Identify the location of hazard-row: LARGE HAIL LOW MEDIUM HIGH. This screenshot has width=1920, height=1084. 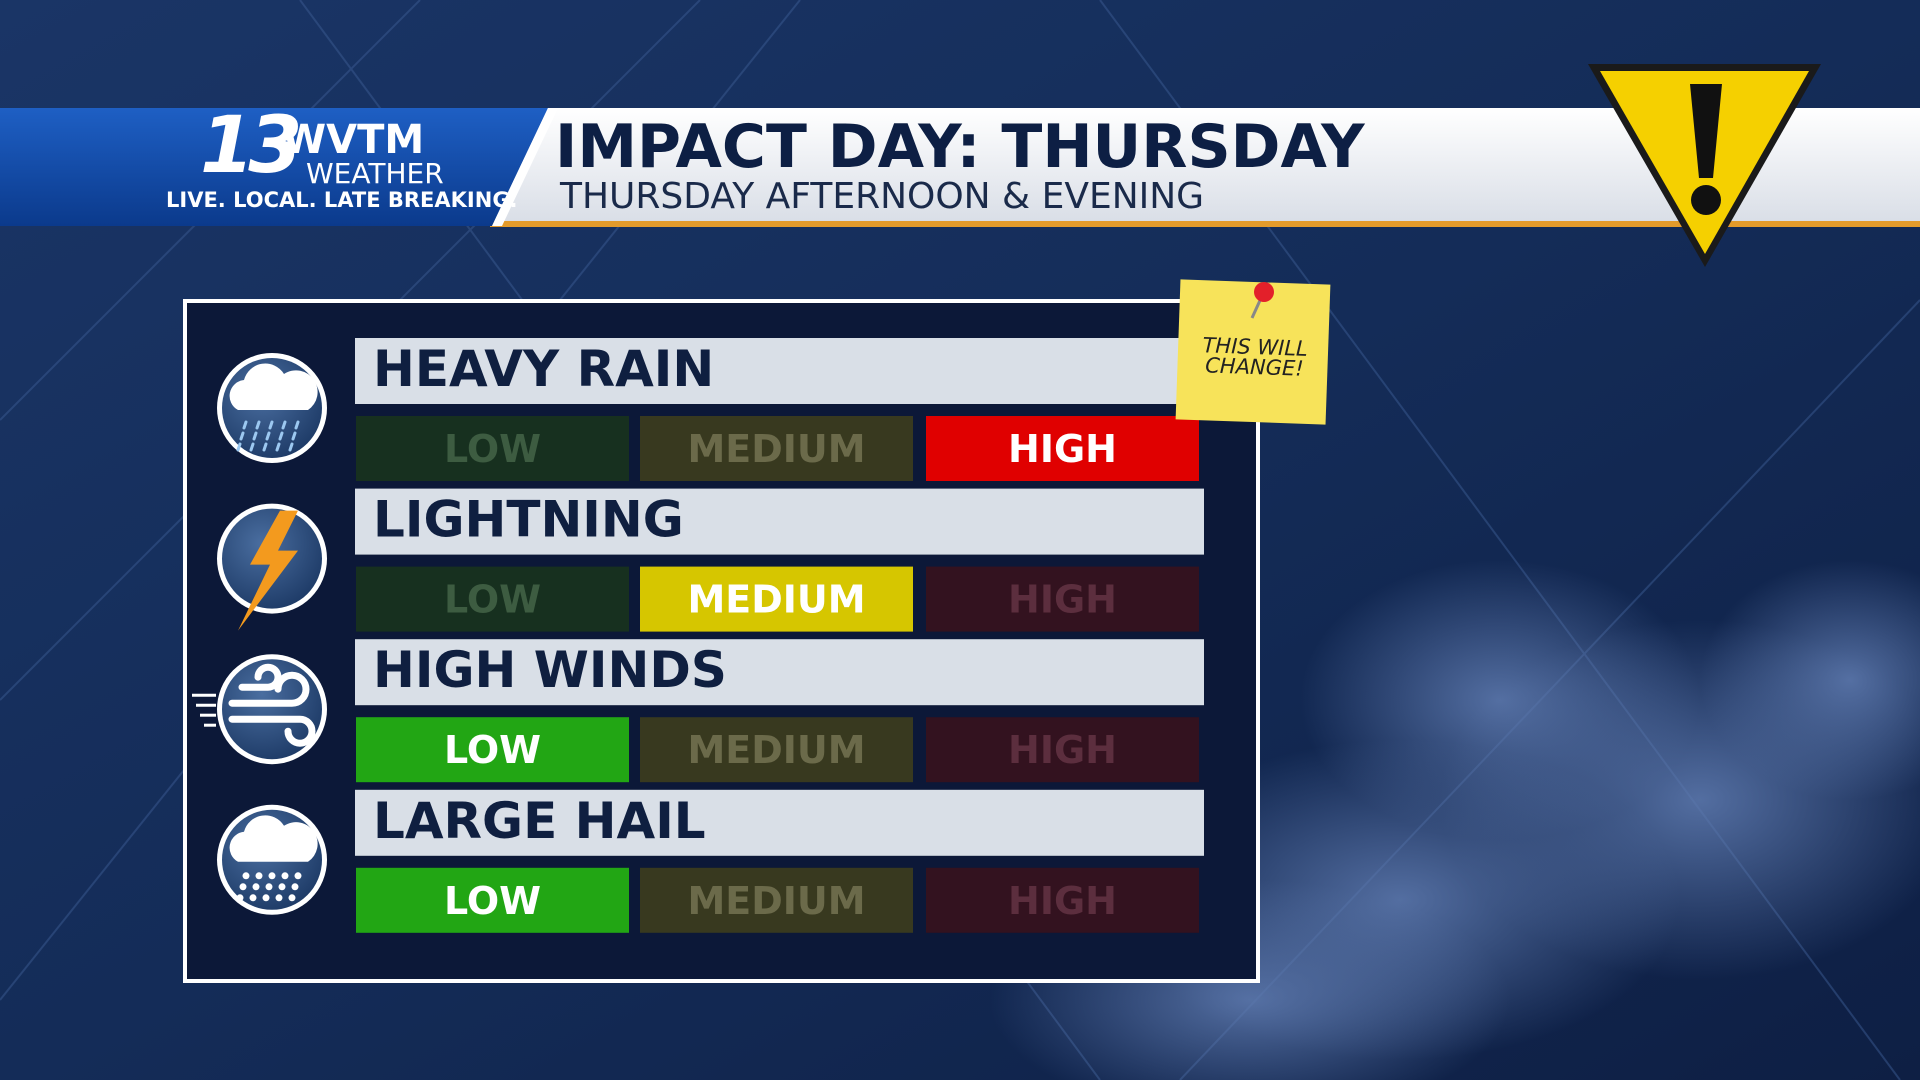
(710, 861).